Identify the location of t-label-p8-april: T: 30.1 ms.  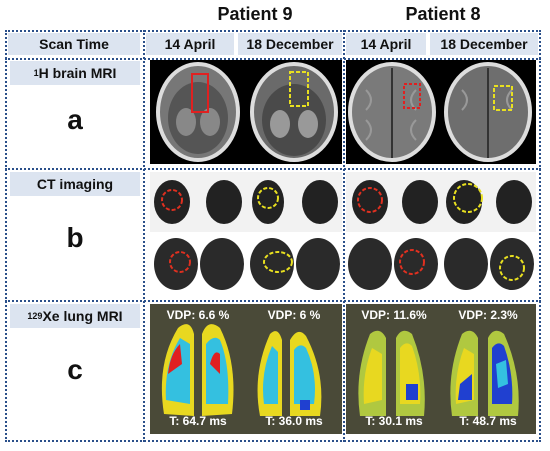
(394, 421).